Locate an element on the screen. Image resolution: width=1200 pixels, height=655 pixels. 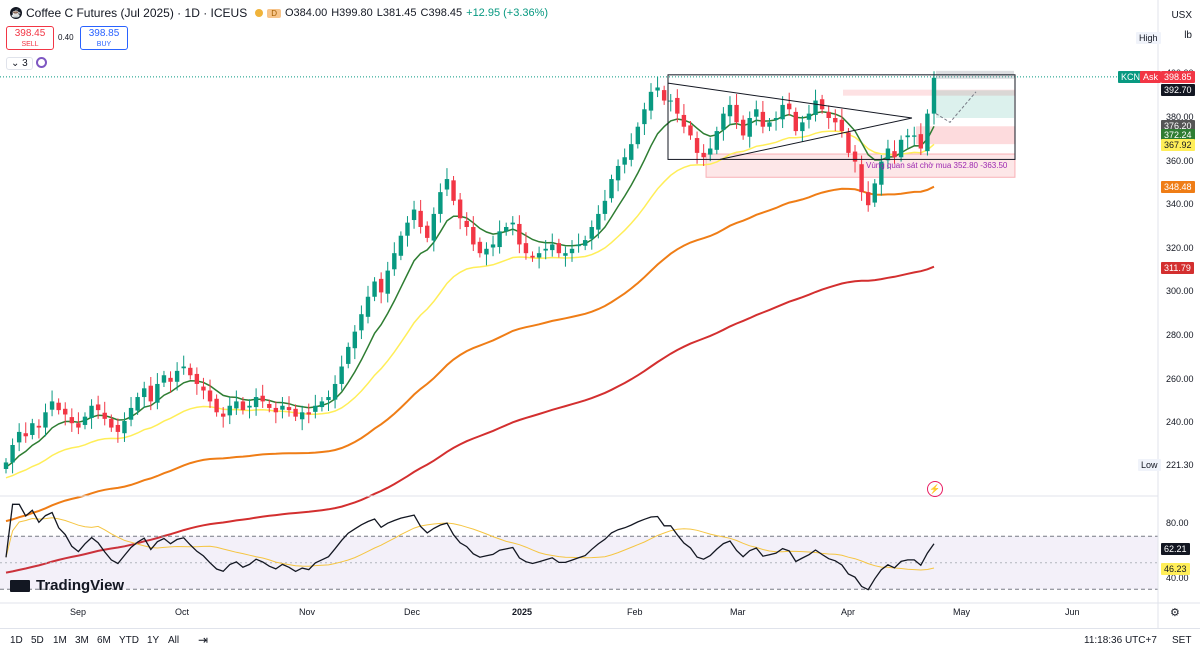
clock: 11:18:36 UTC+7 is located at coordinates (1120, 640).